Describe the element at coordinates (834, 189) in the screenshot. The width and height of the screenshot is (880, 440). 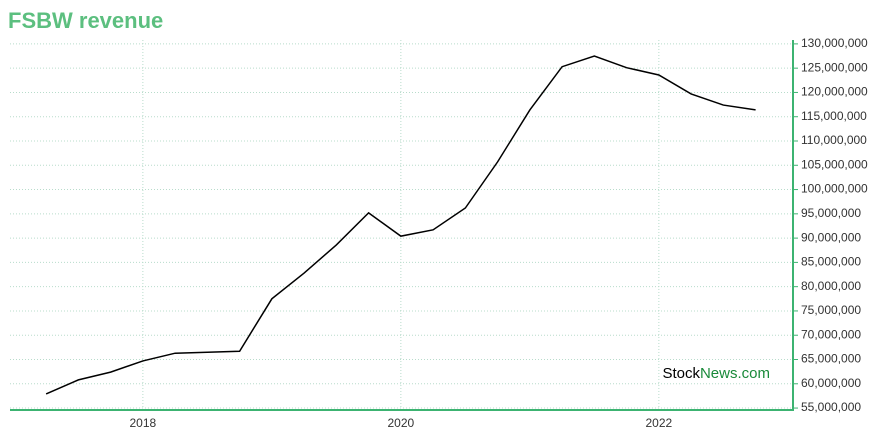
I see `y-tick-label: 100,000,000` at that location.